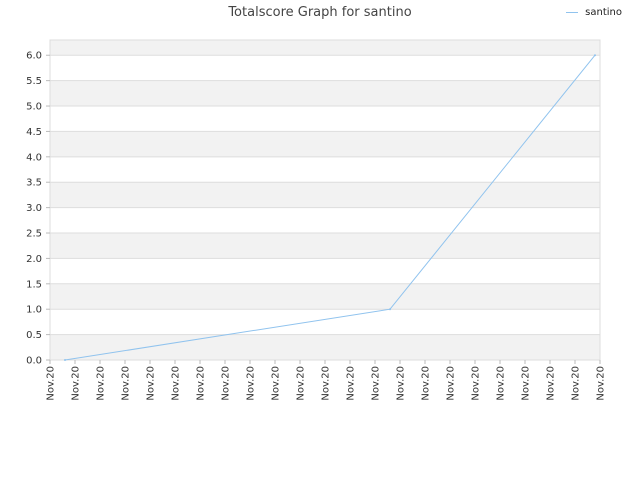 Image resolution: width=640 pixels, height=480 pixels. Describe the element at coordinates (34, 284) in the screenshot. I see `y-tick-label: 1.5` at that location.